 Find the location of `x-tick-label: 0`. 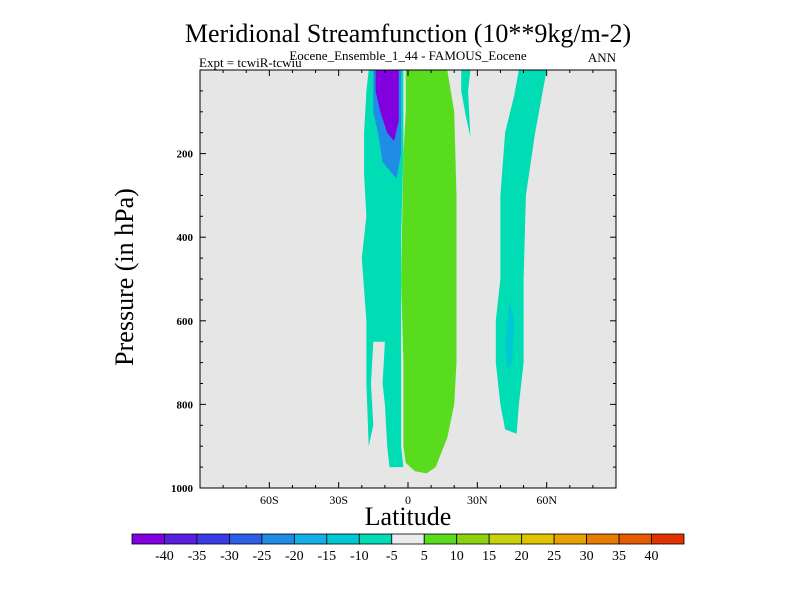

x-tick-label: 0 is located at coordinates (408, 500).